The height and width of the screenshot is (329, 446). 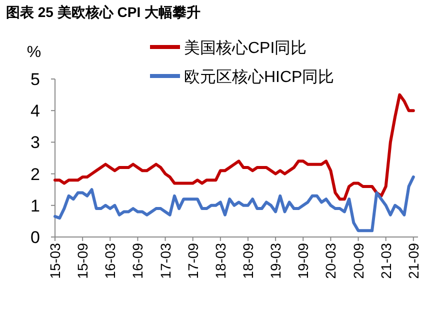 I want to click on x-tick-label: 21-03, so click(x=386, y=260).